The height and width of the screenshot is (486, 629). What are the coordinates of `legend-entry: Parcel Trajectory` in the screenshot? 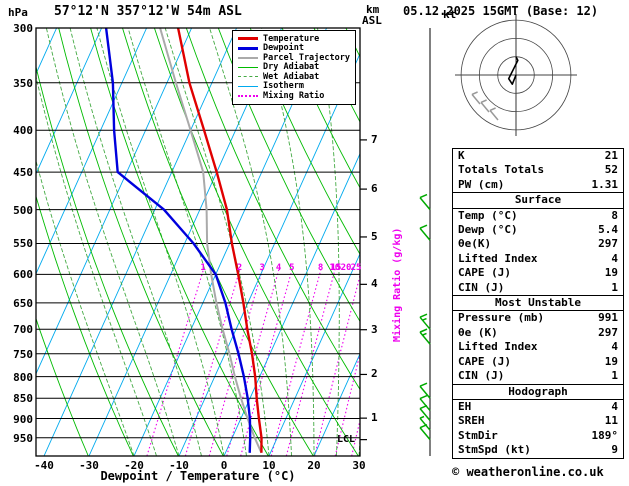 It's located at (294, 58).